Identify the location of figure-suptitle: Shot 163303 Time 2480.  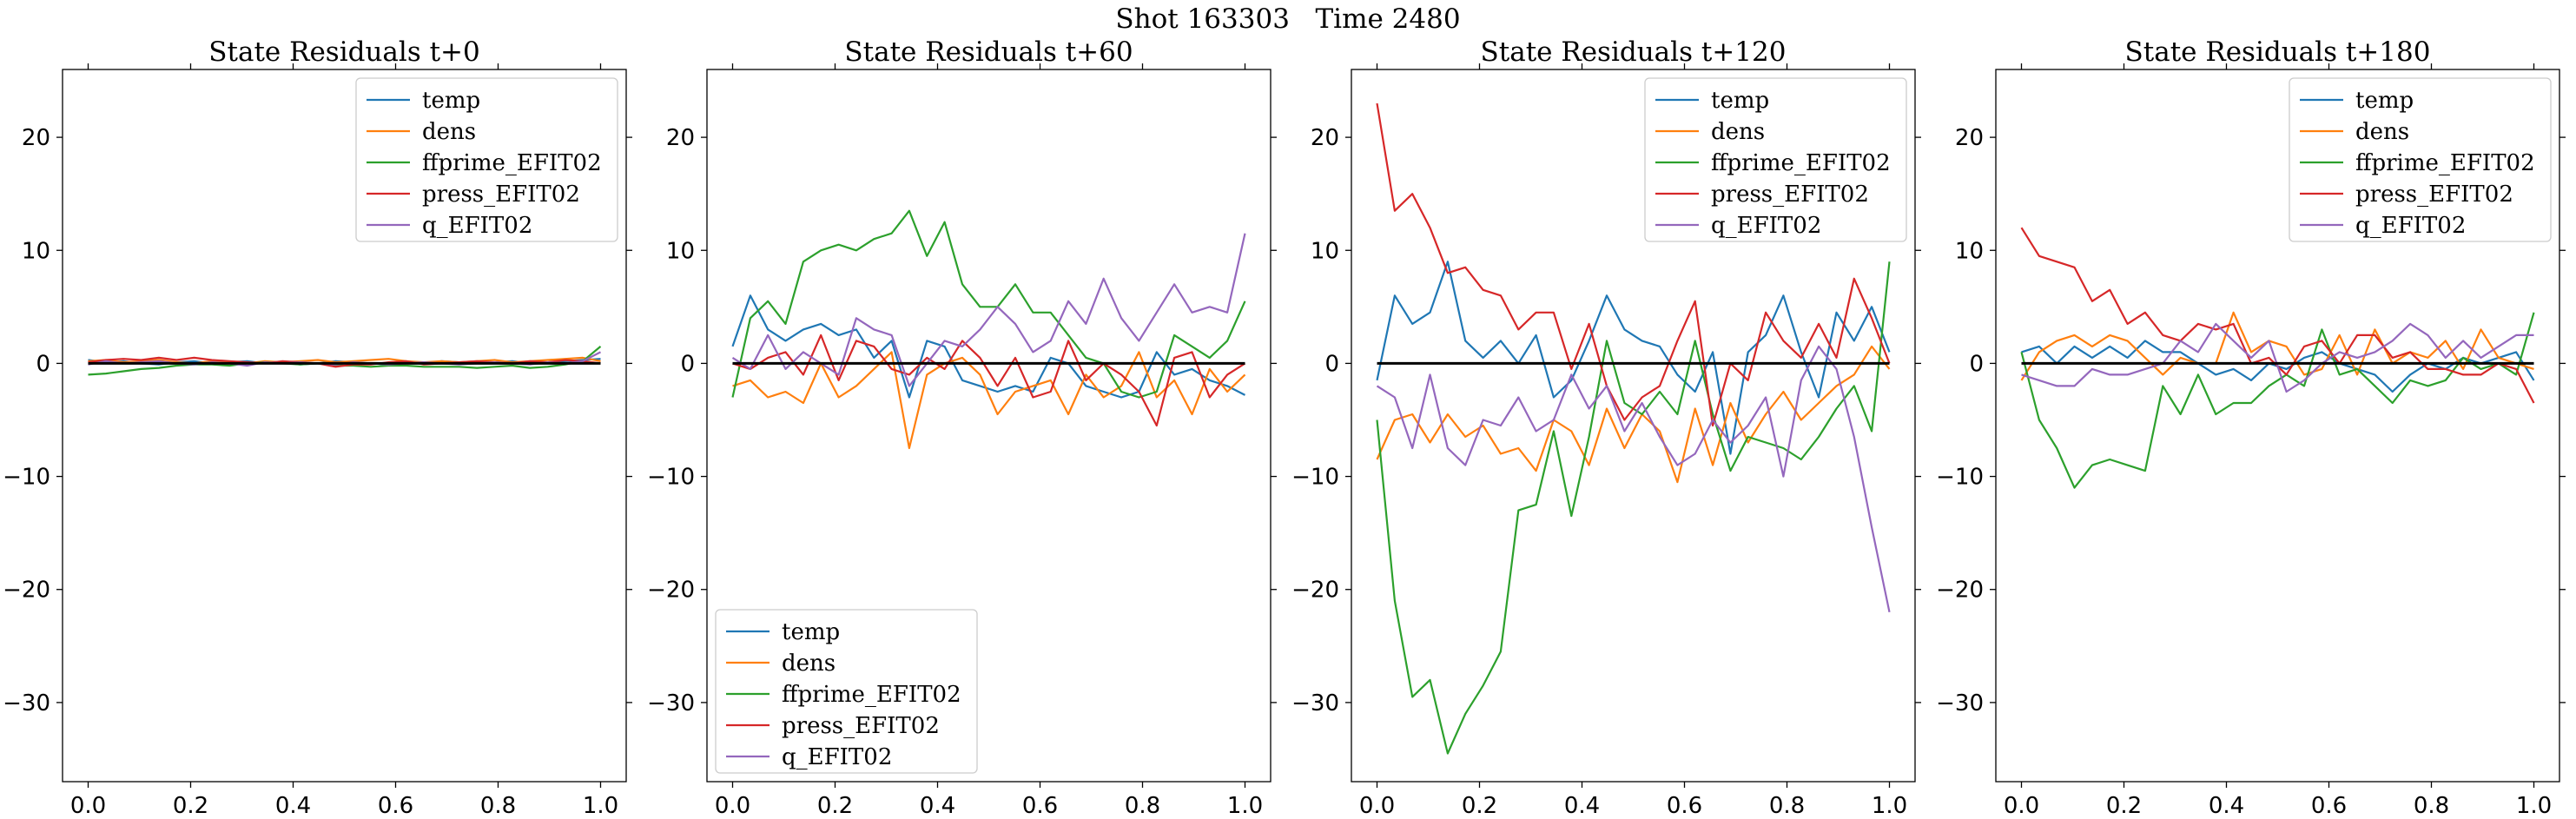
(1287, 19).